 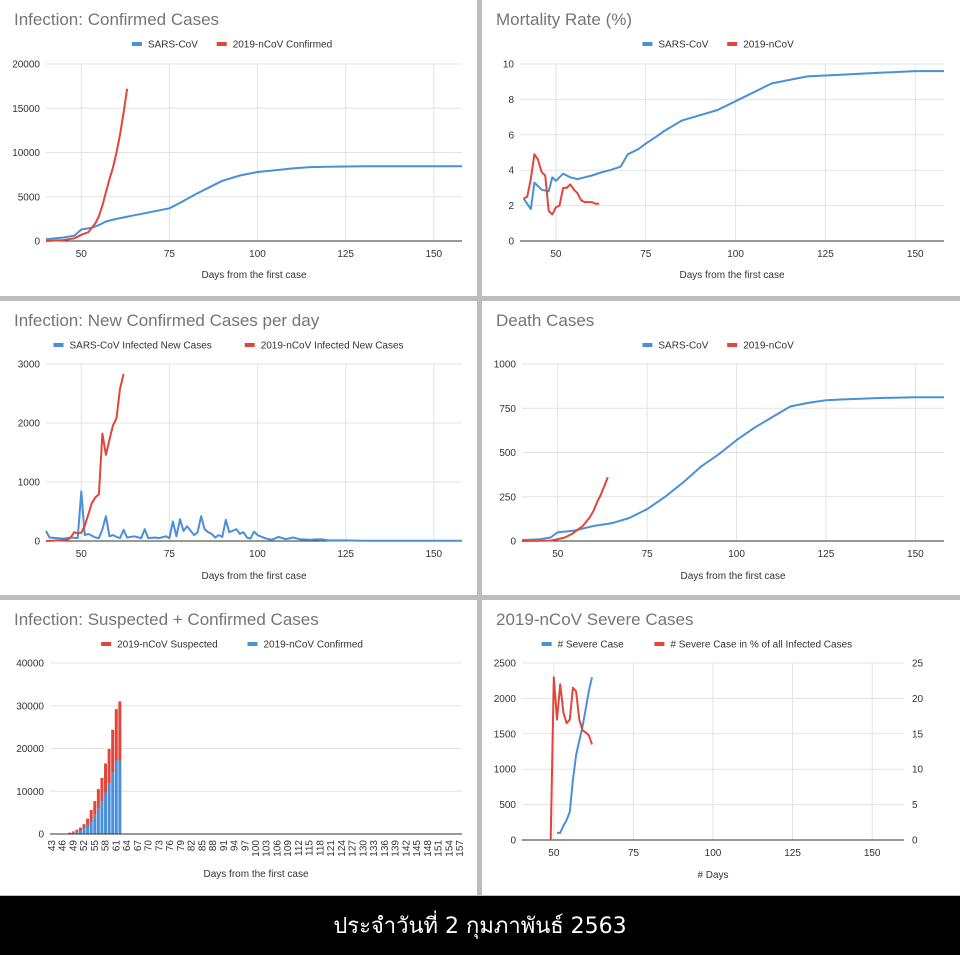 What do you see at coordinates (396, 848) in the screenshot?
I see `x-tick-label: 139` at bounding box center [396, 848].